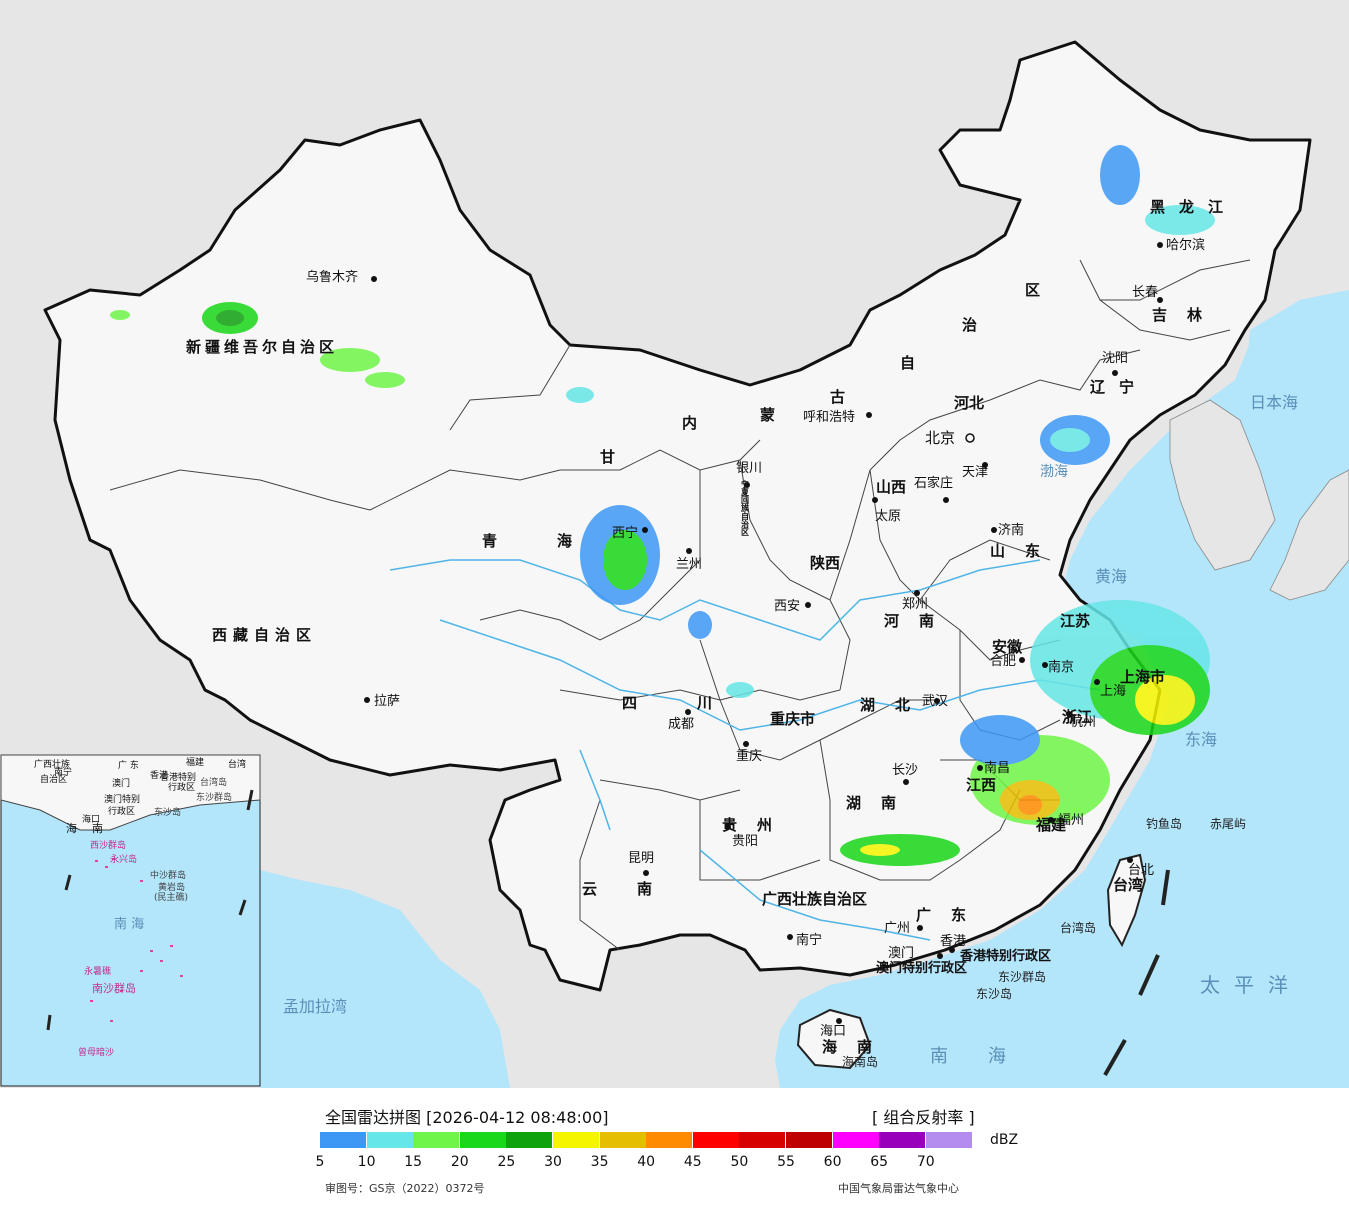 The height and width of the screenshot is (1208, 1349). What do you see at coordinates (895, 705) in the screenshot?
I see `region-hubei: 湖北` at bounding box center [895, 705].